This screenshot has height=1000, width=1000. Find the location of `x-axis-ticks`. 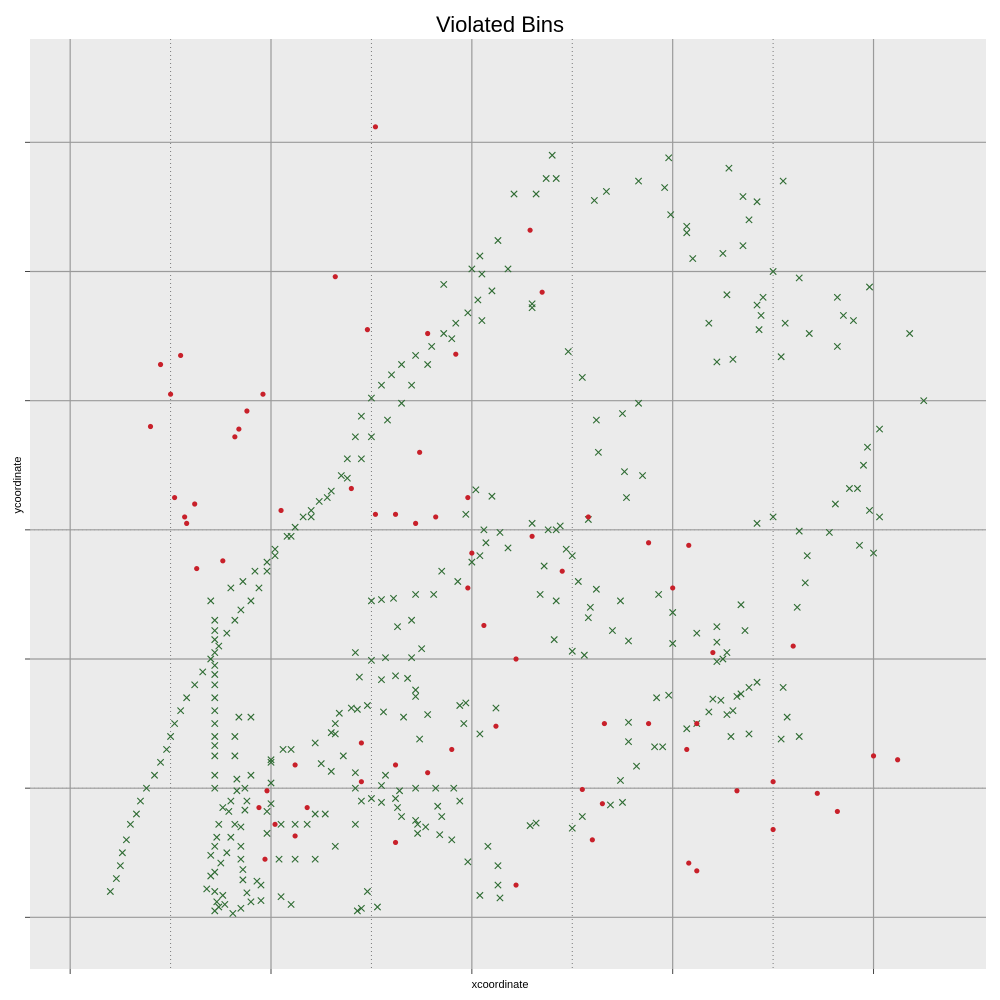

x-axis-ticks is located at coordinates (472, 971).